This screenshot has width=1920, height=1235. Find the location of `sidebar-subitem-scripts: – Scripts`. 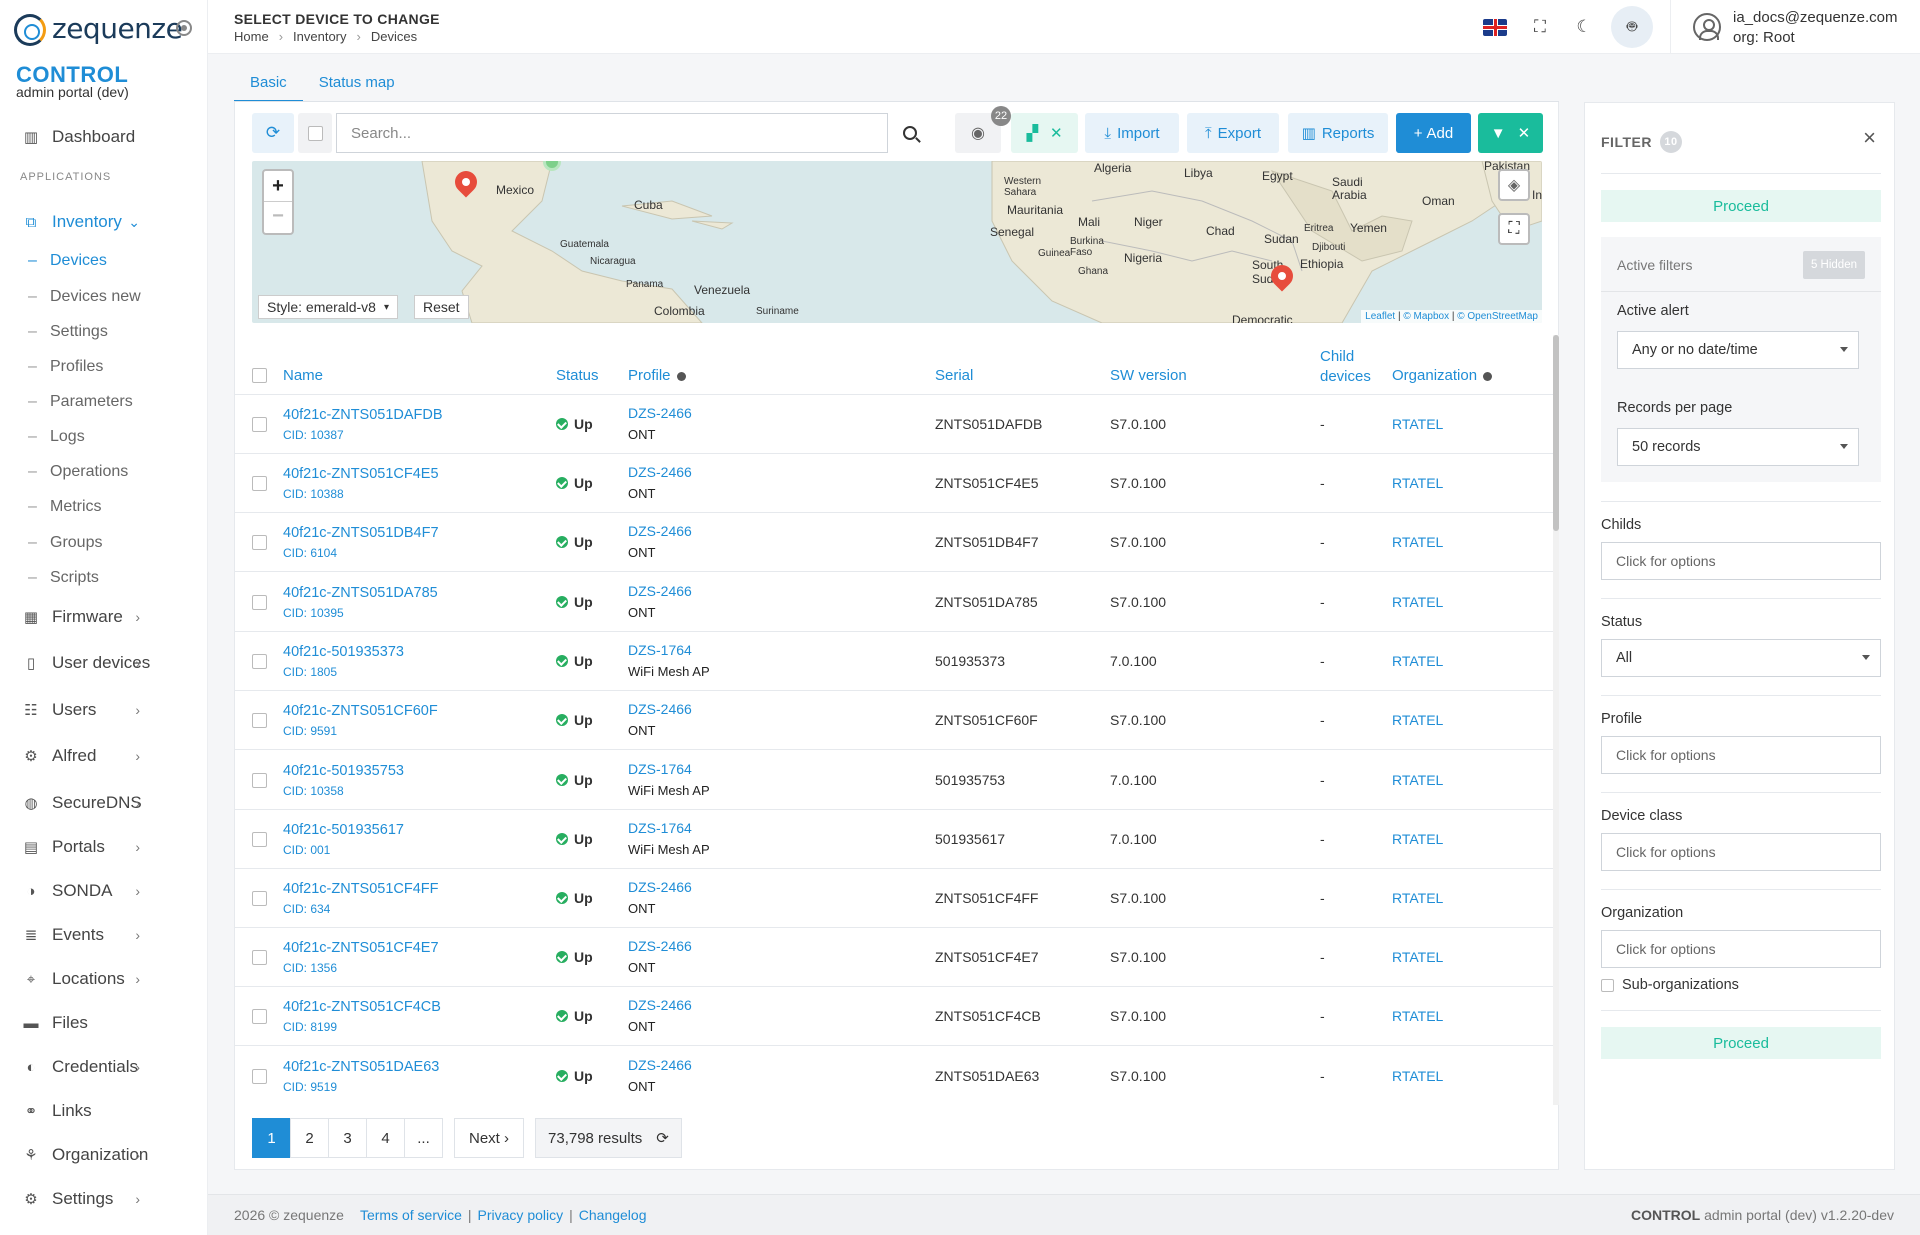

sidebar-subitem-scripts: – Scripts is located at coordinates (63, 577).